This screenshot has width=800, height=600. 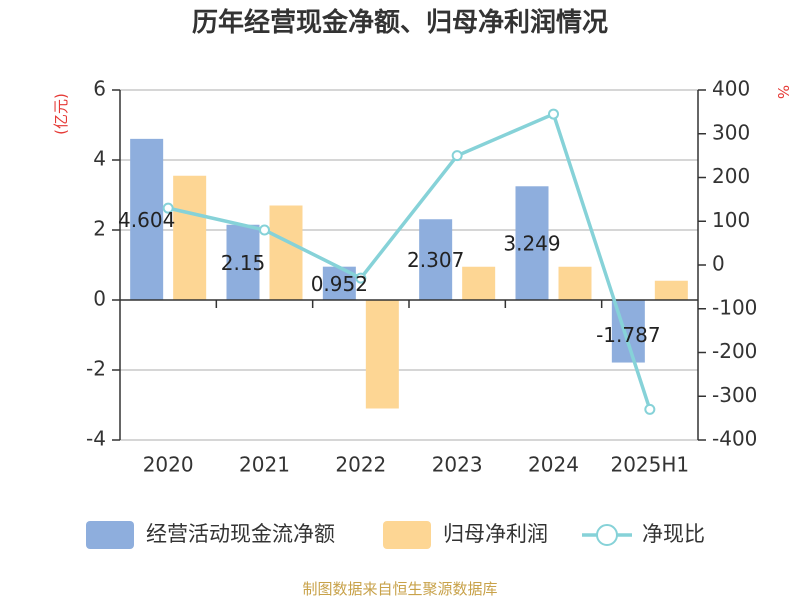 I want to click on right-axis-unit: %, so click(x=783, y=92).